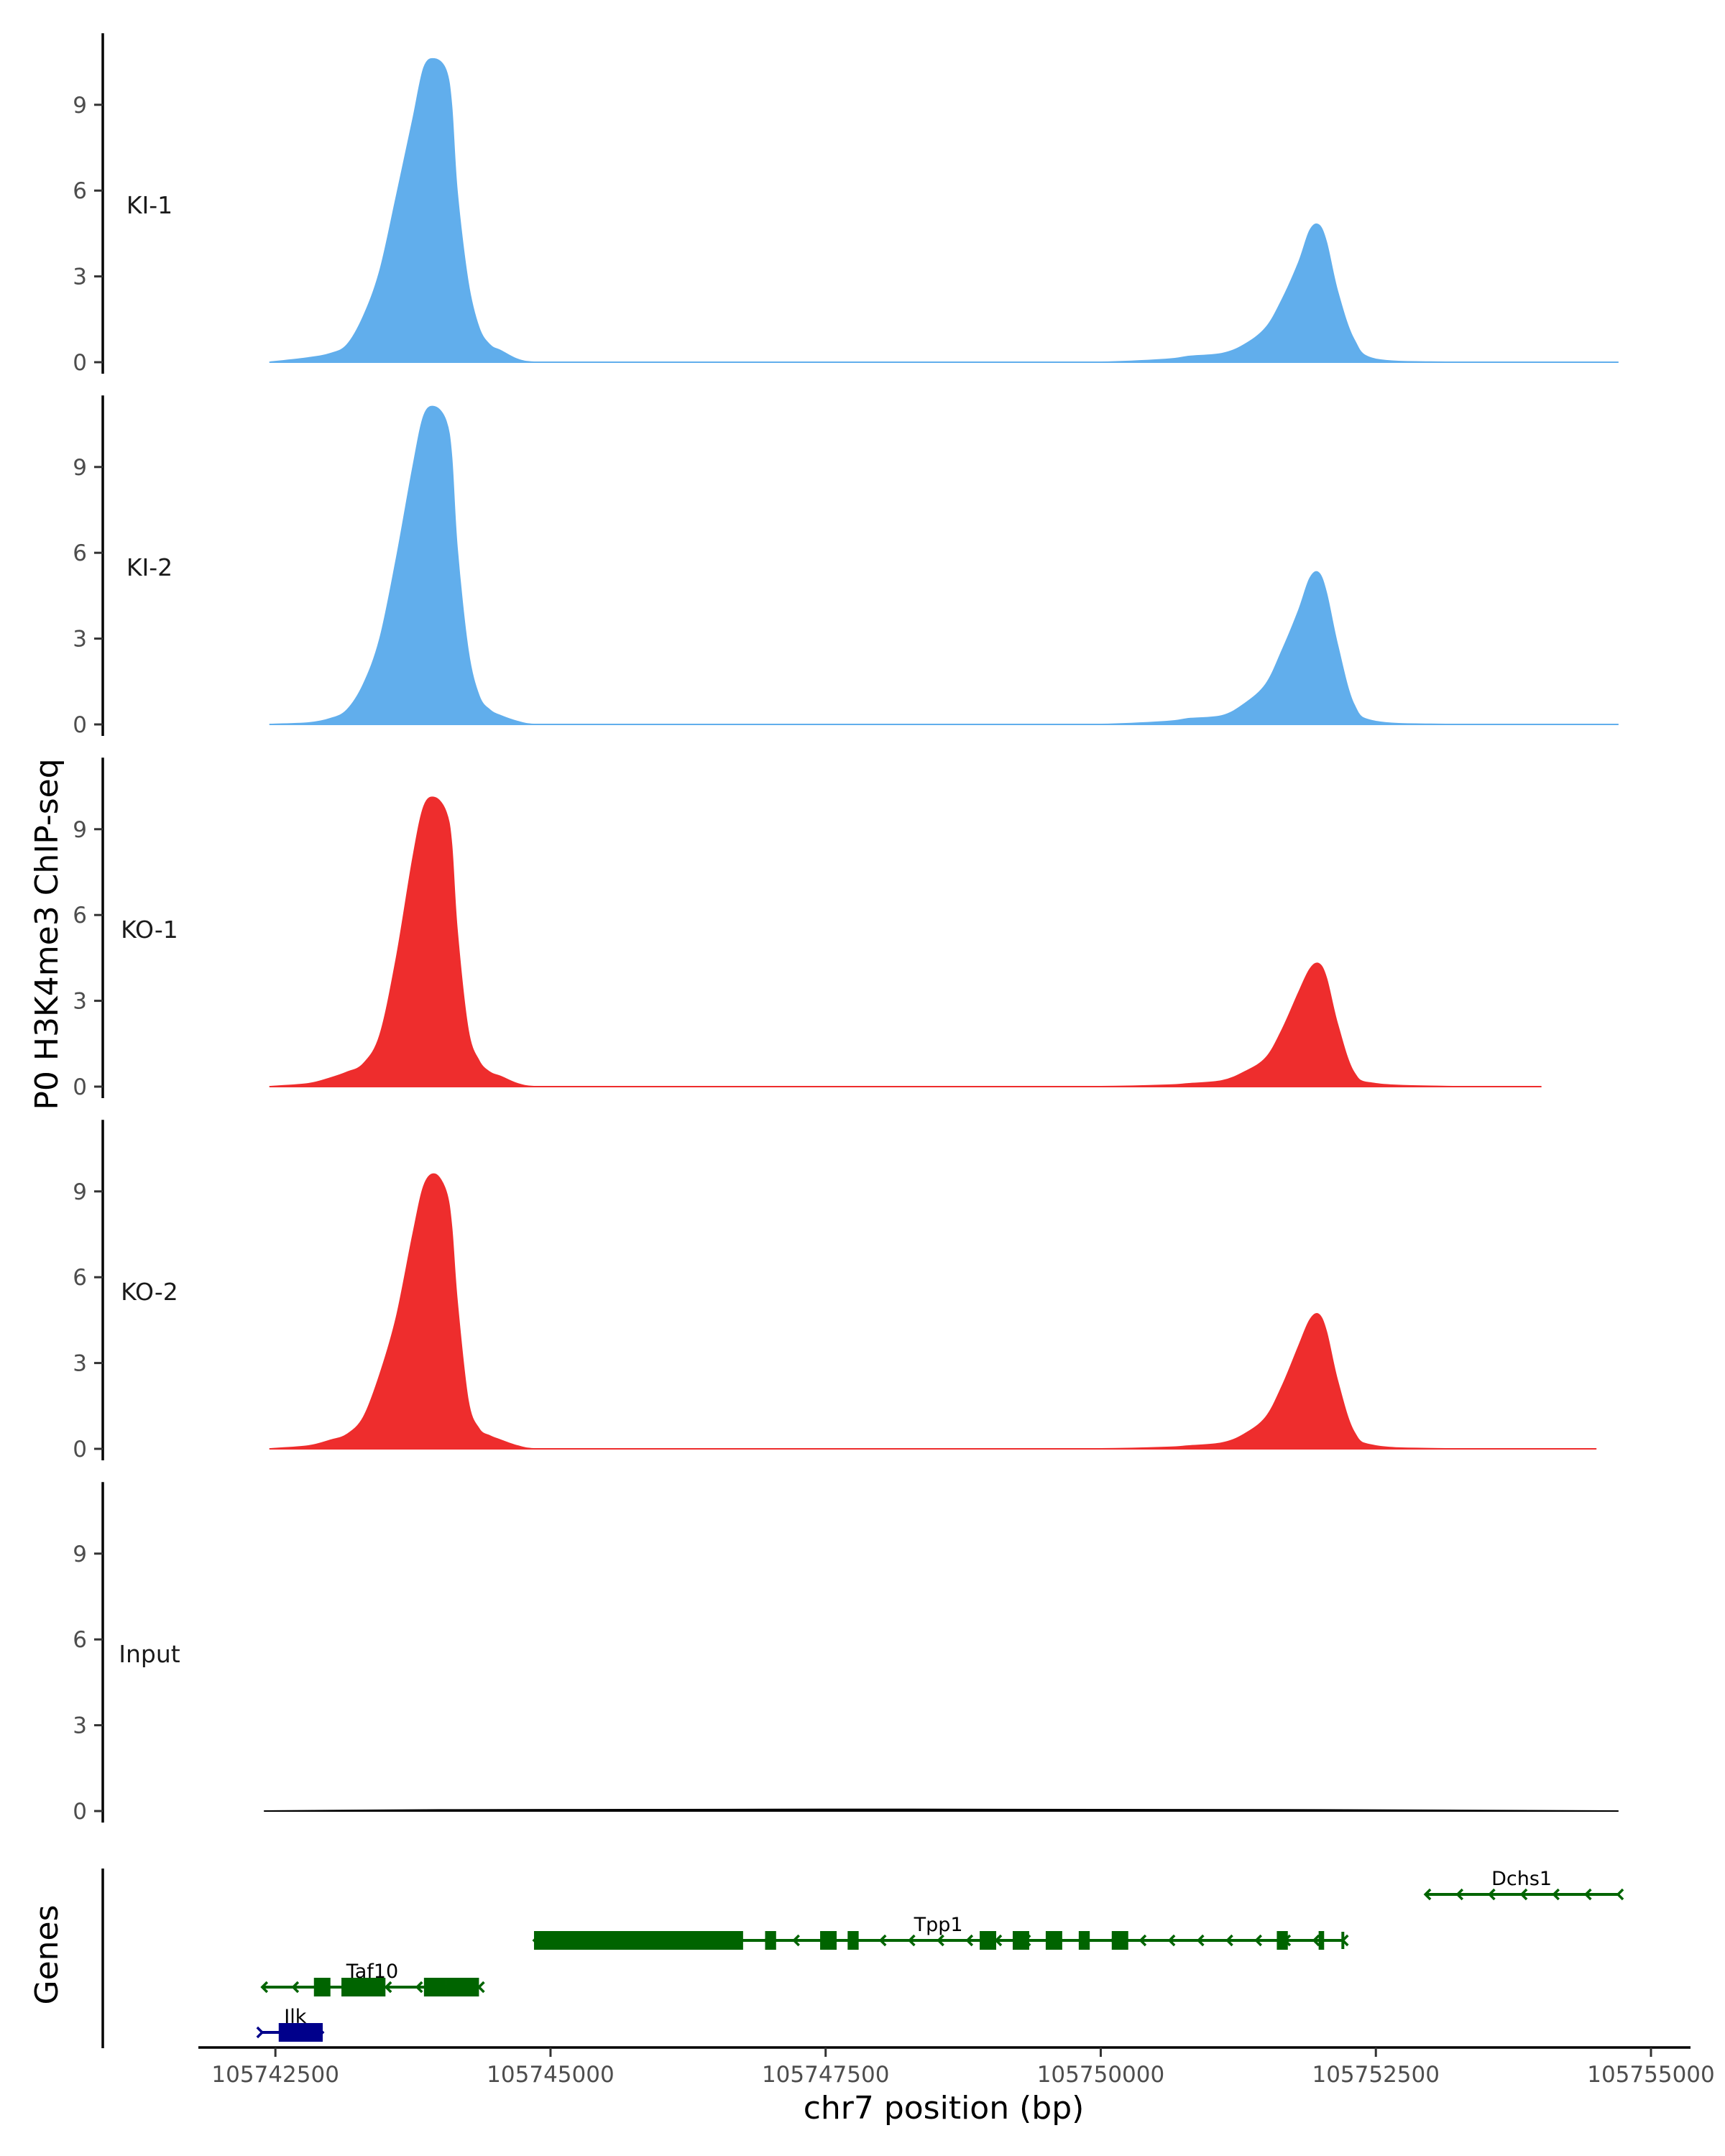 The width and height of the screenshot is (1725, 2156). I want to click on track-ki-2: 0 3 6 9 KI-2, so click(846, 566).